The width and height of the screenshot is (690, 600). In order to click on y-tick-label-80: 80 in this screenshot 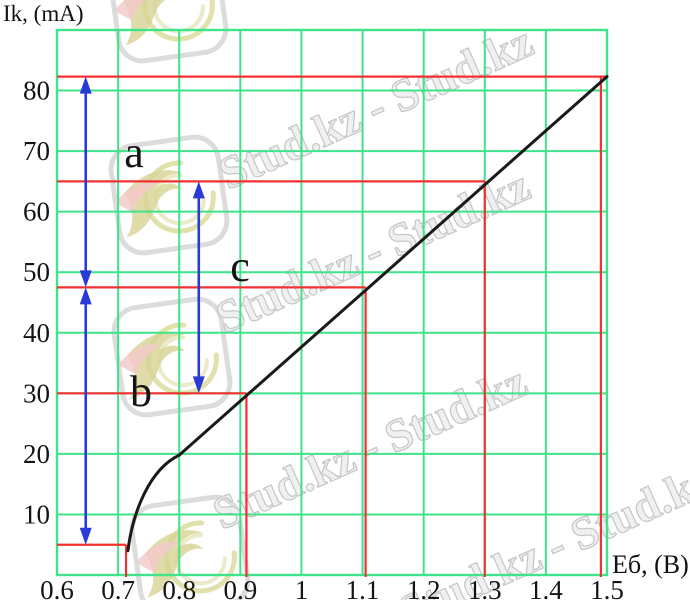, I will do `click(36, 91)`.